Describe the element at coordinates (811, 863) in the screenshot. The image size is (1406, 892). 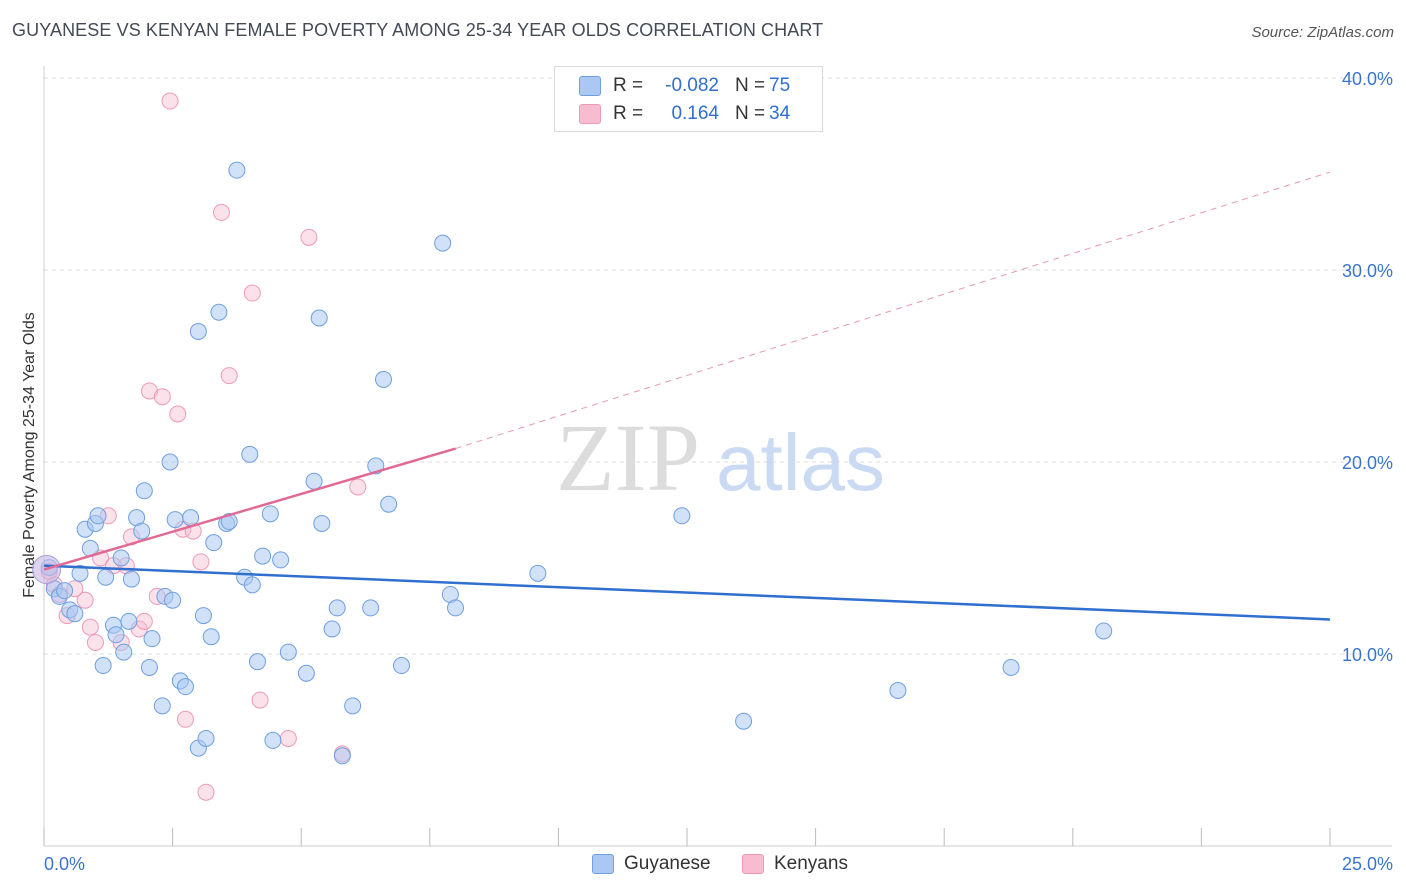
I see `kenyans-label: Kenyans` at that location.